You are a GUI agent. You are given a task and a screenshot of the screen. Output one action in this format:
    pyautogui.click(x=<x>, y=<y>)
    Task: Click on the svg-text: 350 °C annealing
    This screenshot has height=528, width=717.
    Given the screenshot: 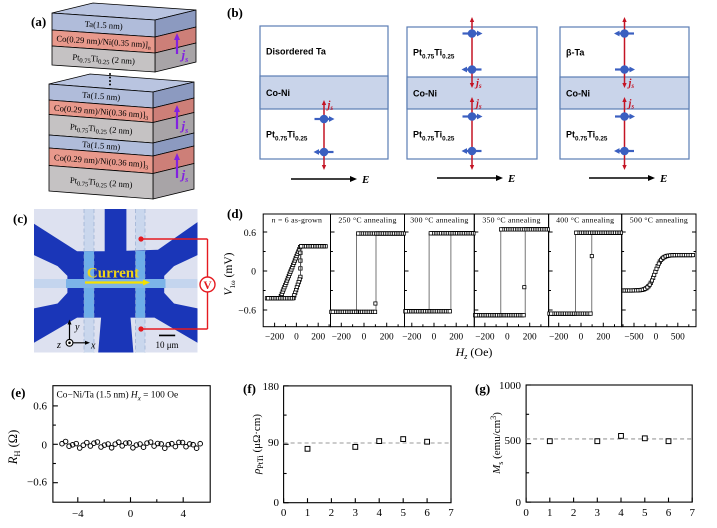 What is the action you would take?
    pyautogui.click(x=511, y=220)
    